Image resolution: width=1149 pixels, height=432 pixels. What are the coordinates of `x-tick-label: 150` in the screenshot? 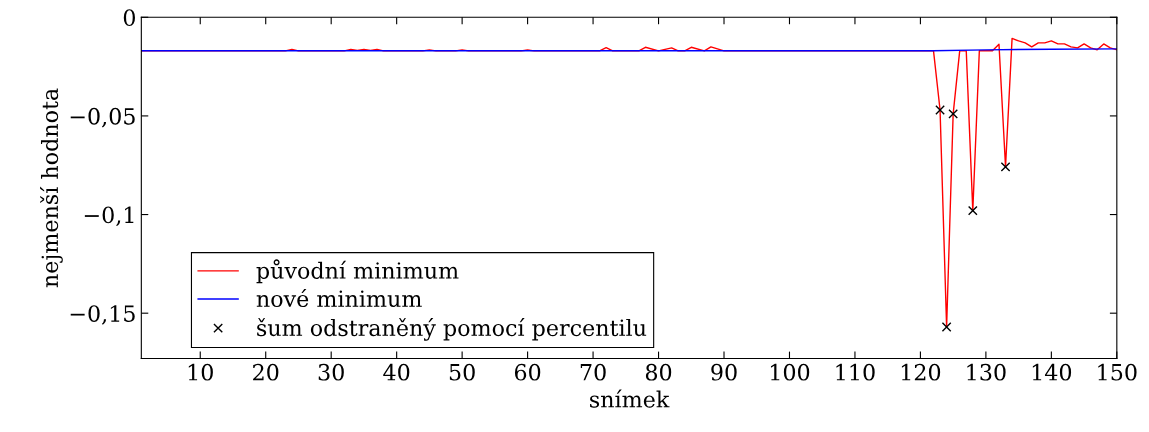 It's located at (1117, 372).